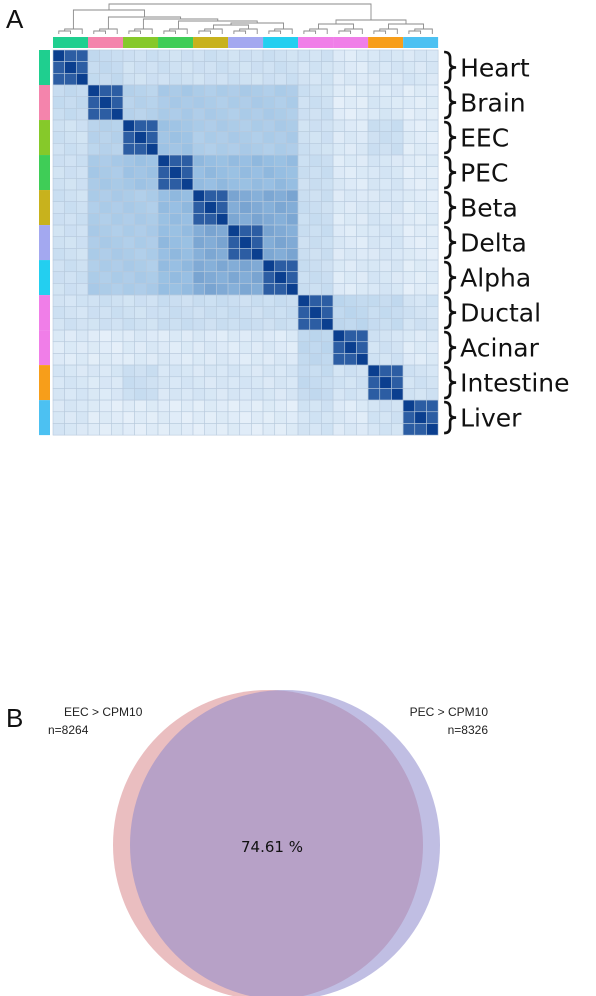 This screenshot has height=996, width=596. What do you see at coordinates (44, 313) in the screenshot?
I see `row-color-ductal` at bounding box center [44, 313].